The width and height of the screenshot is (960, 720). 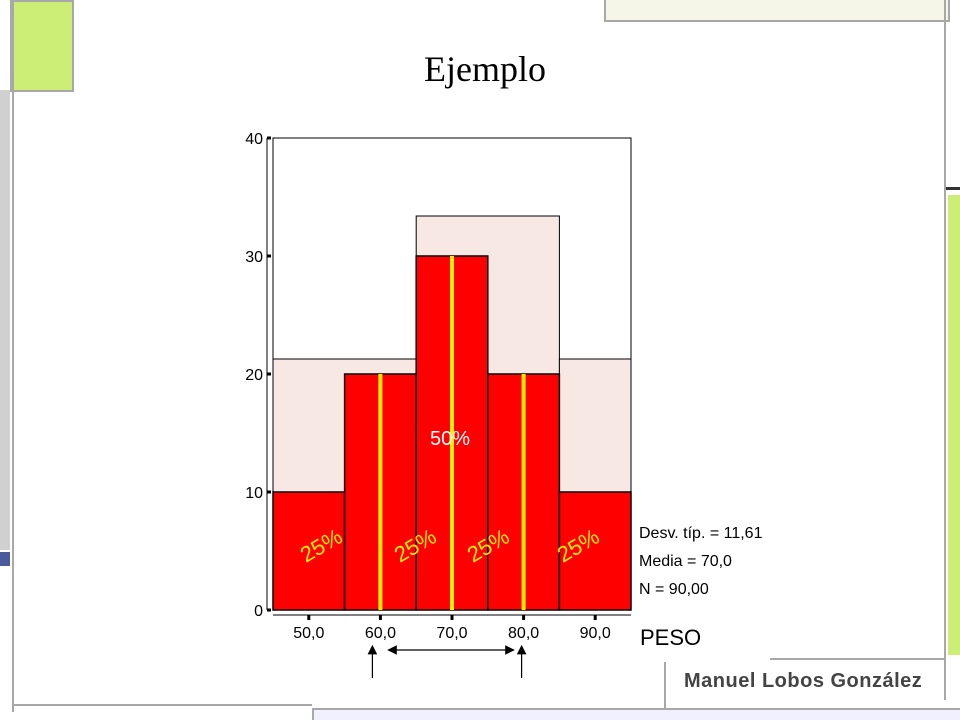 What do you see at coordinates (254, 139) in the screenshot?
I see `y-tick-label-4: 40` at bounding box center [254, 139].